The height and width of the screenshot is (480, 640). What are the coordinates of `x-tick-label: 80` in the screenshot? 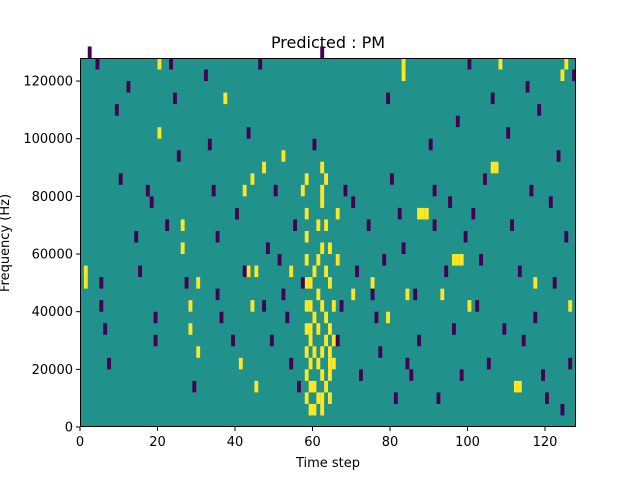 It's located at (390, 442).